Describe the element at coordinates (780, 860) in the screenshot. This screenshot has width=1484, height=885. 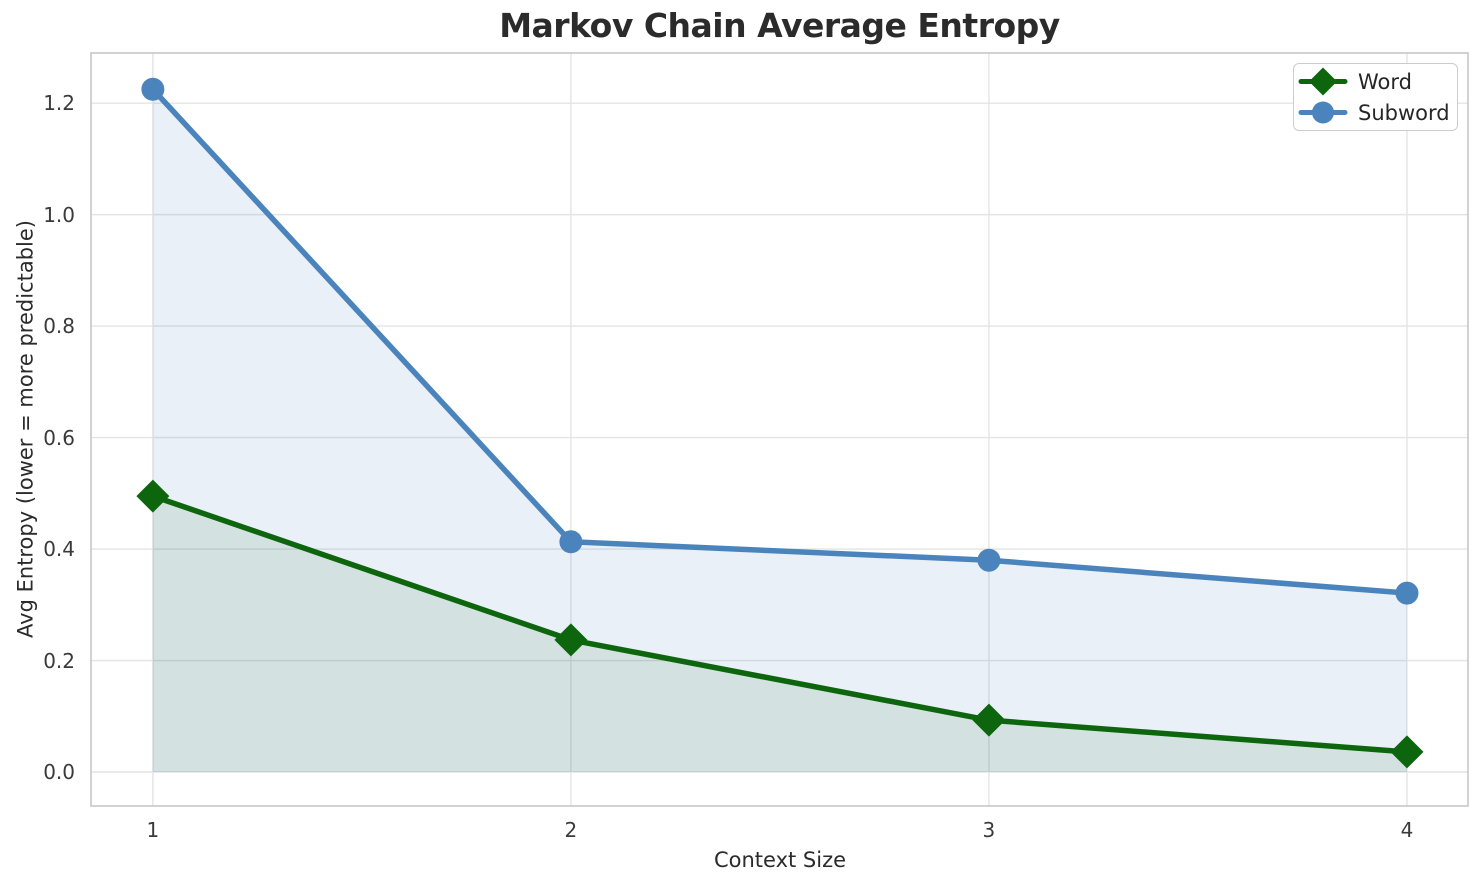
I see `x-axis-label: Context Size` at that location.